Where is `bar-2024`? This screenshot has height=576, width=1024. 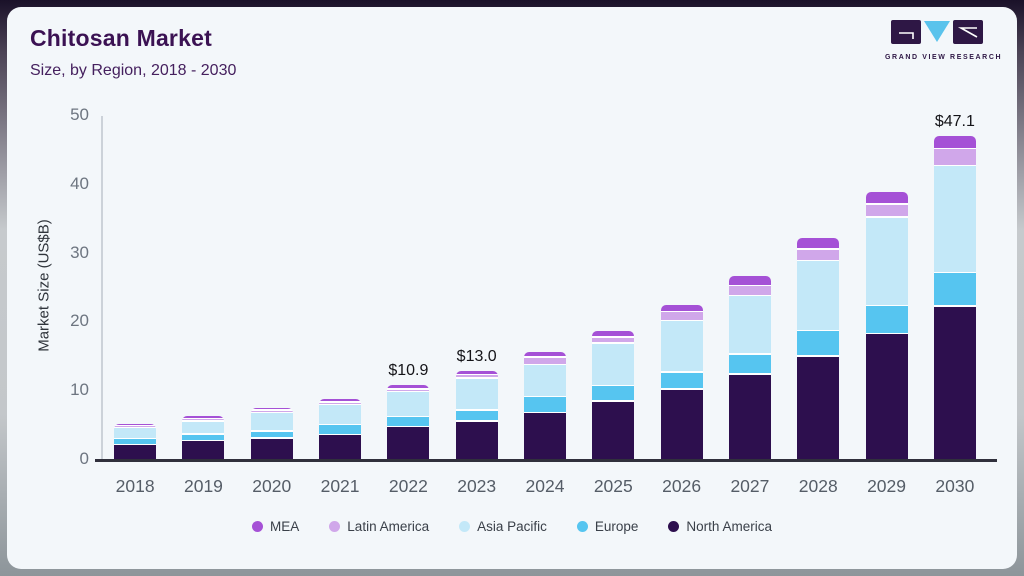
bar-2024 is located at coordinates (545, 406).